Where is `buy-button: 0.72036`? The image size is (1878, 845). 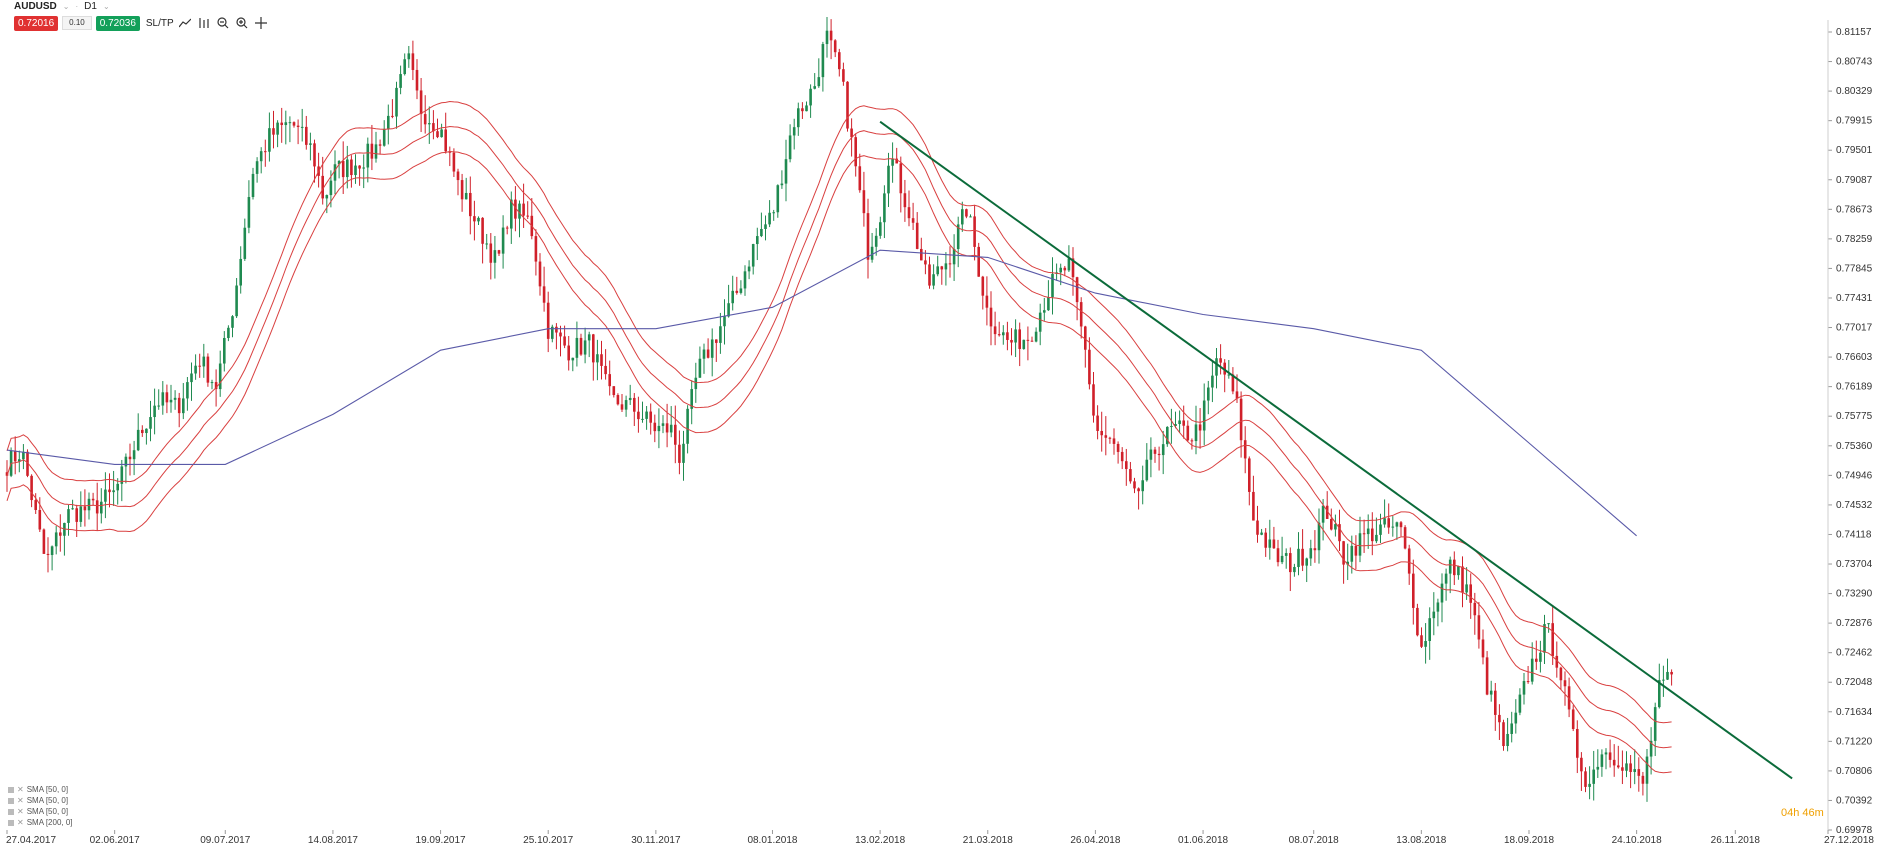
buy-button: 0.72036 is located at coordinates (117, 23).